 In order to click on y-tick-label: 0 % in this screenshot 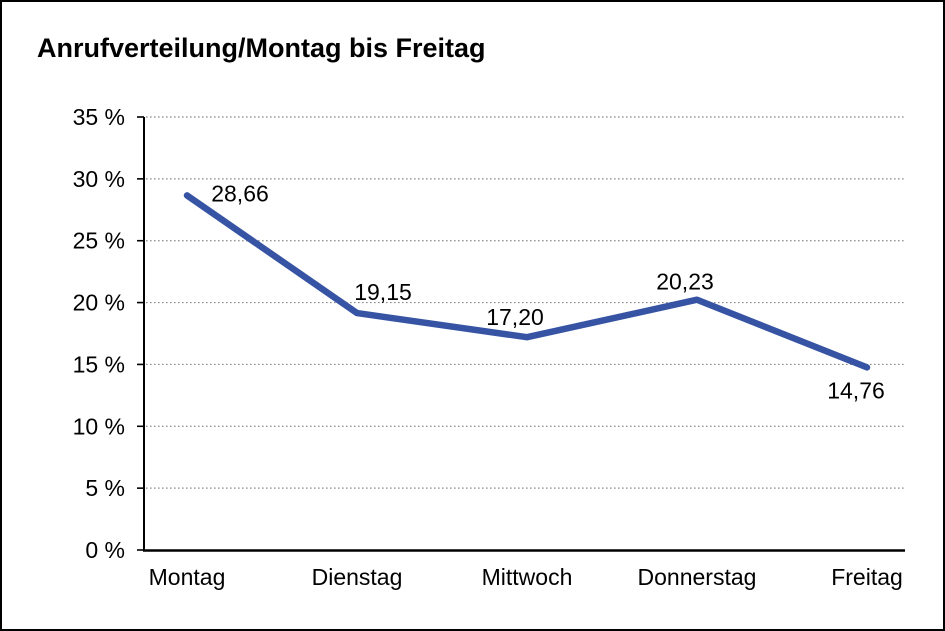, I will do `click(105, 550)`.